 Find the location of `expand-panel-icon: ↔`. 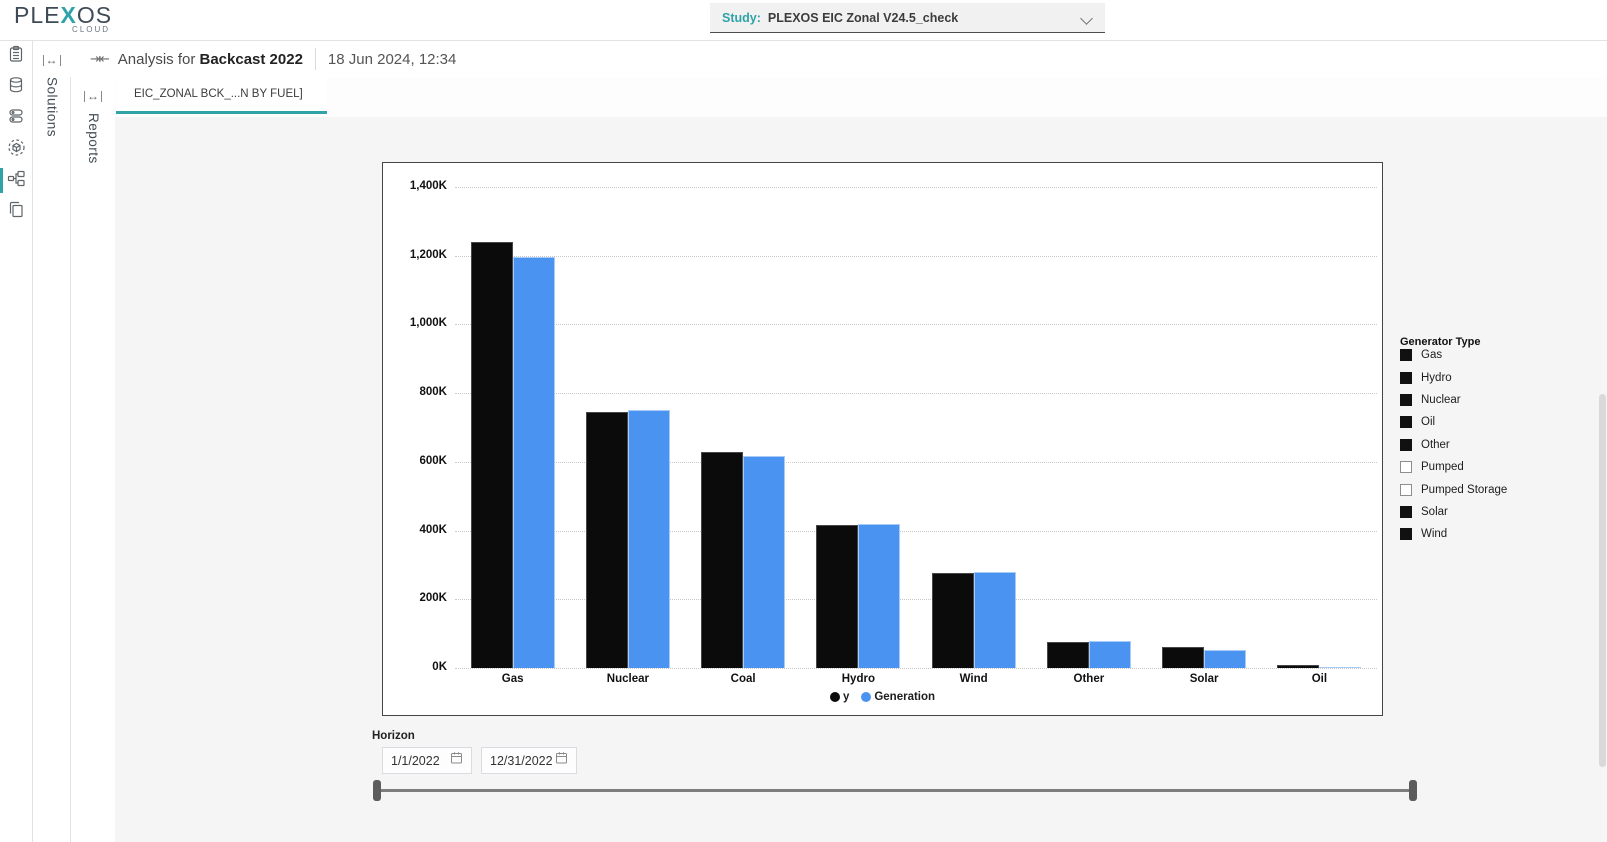

expand-panel-icon: ↔ is located at coordinates (93, 96).